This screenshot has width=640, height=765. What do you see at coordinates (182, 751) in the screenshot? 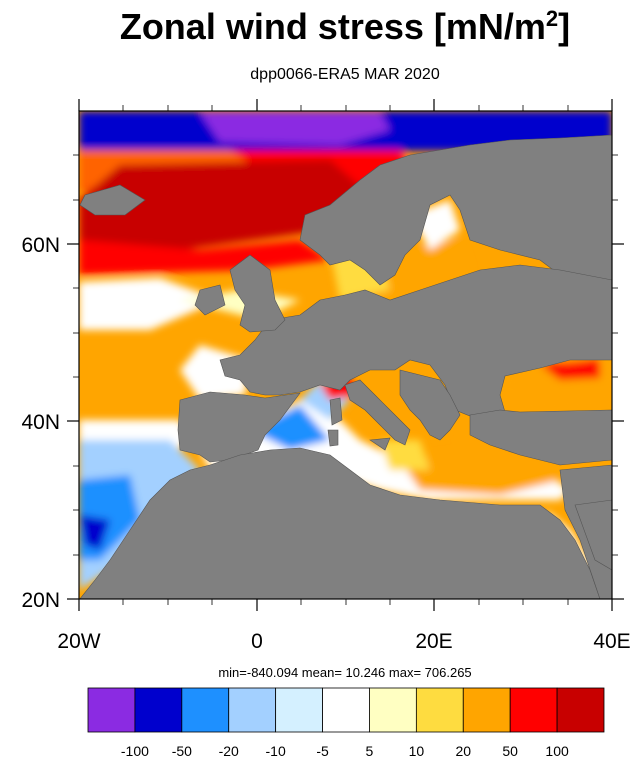
I see `colorbar-label: -50` at bounding box center [182, 751].